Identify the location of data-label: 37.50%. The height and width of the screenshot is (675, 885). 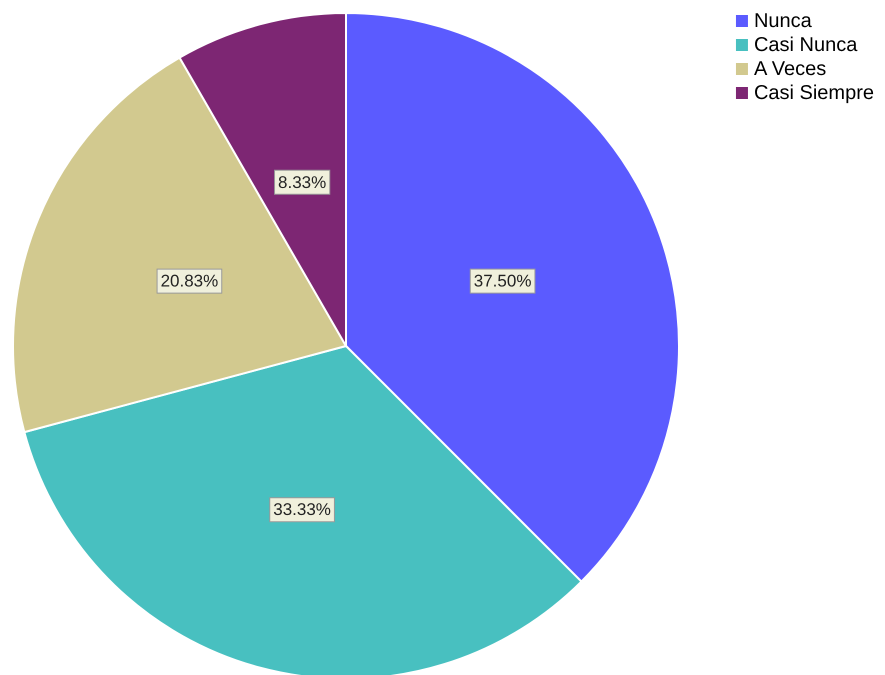
(503, 281).